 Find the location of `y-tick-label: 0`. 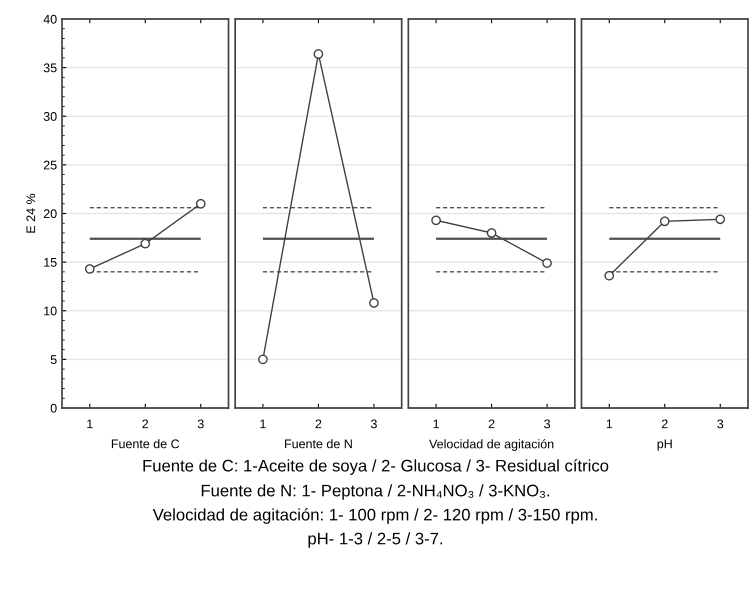

y-tick-label: 0 is located at coordinates (53, 408).